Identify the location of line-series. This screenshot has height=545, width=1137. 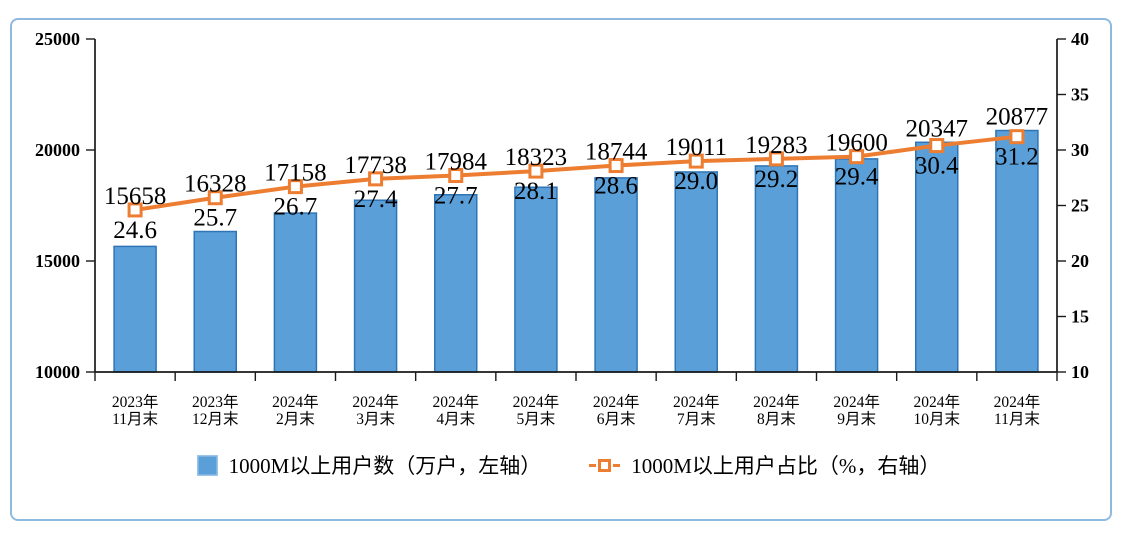
(576, 173).